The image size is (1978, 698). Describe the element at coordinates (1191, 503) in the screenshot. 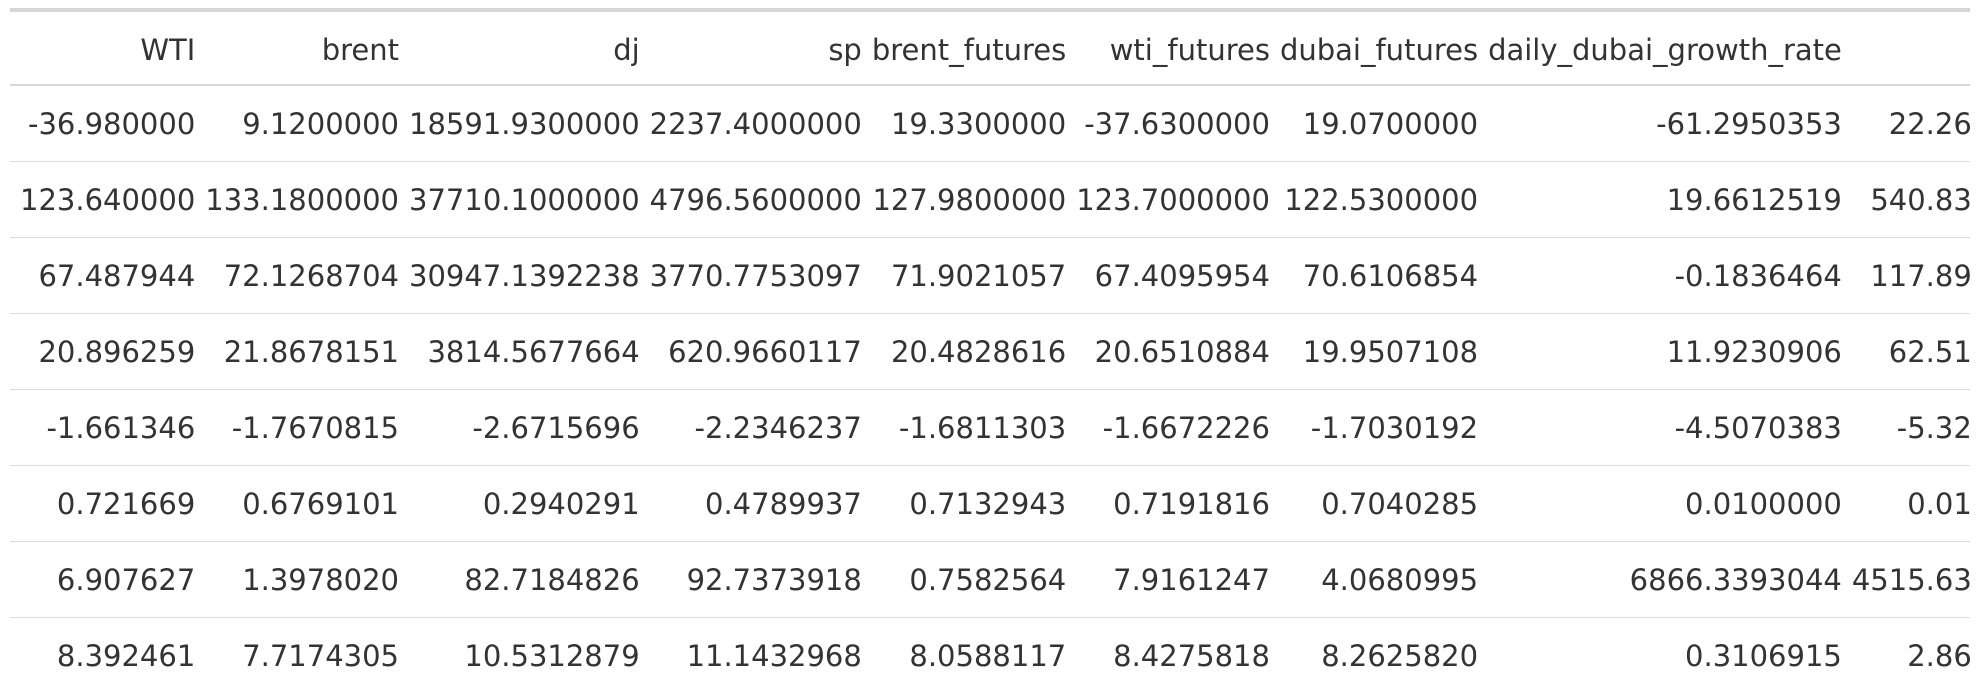

I see `table-cell: 0.7191816` at that location.